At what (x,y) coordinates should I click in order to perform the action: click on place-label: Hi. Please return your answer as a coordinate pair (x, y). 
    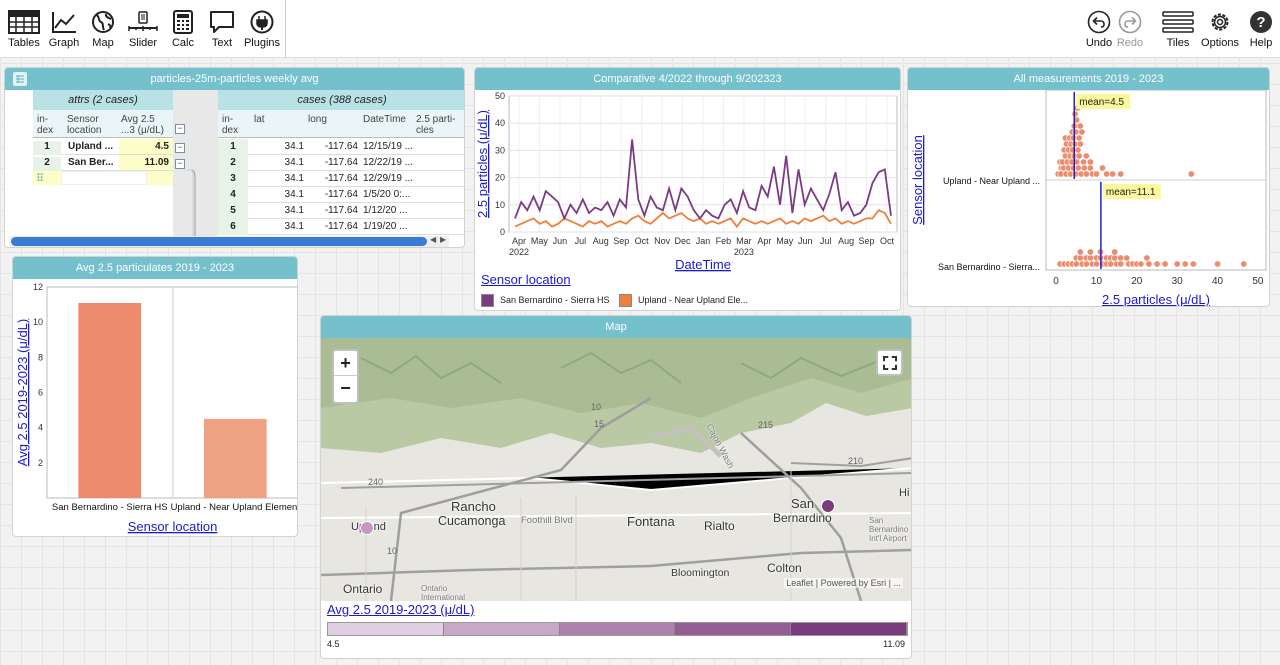
    Looking at the image, I should click on (904, 493).